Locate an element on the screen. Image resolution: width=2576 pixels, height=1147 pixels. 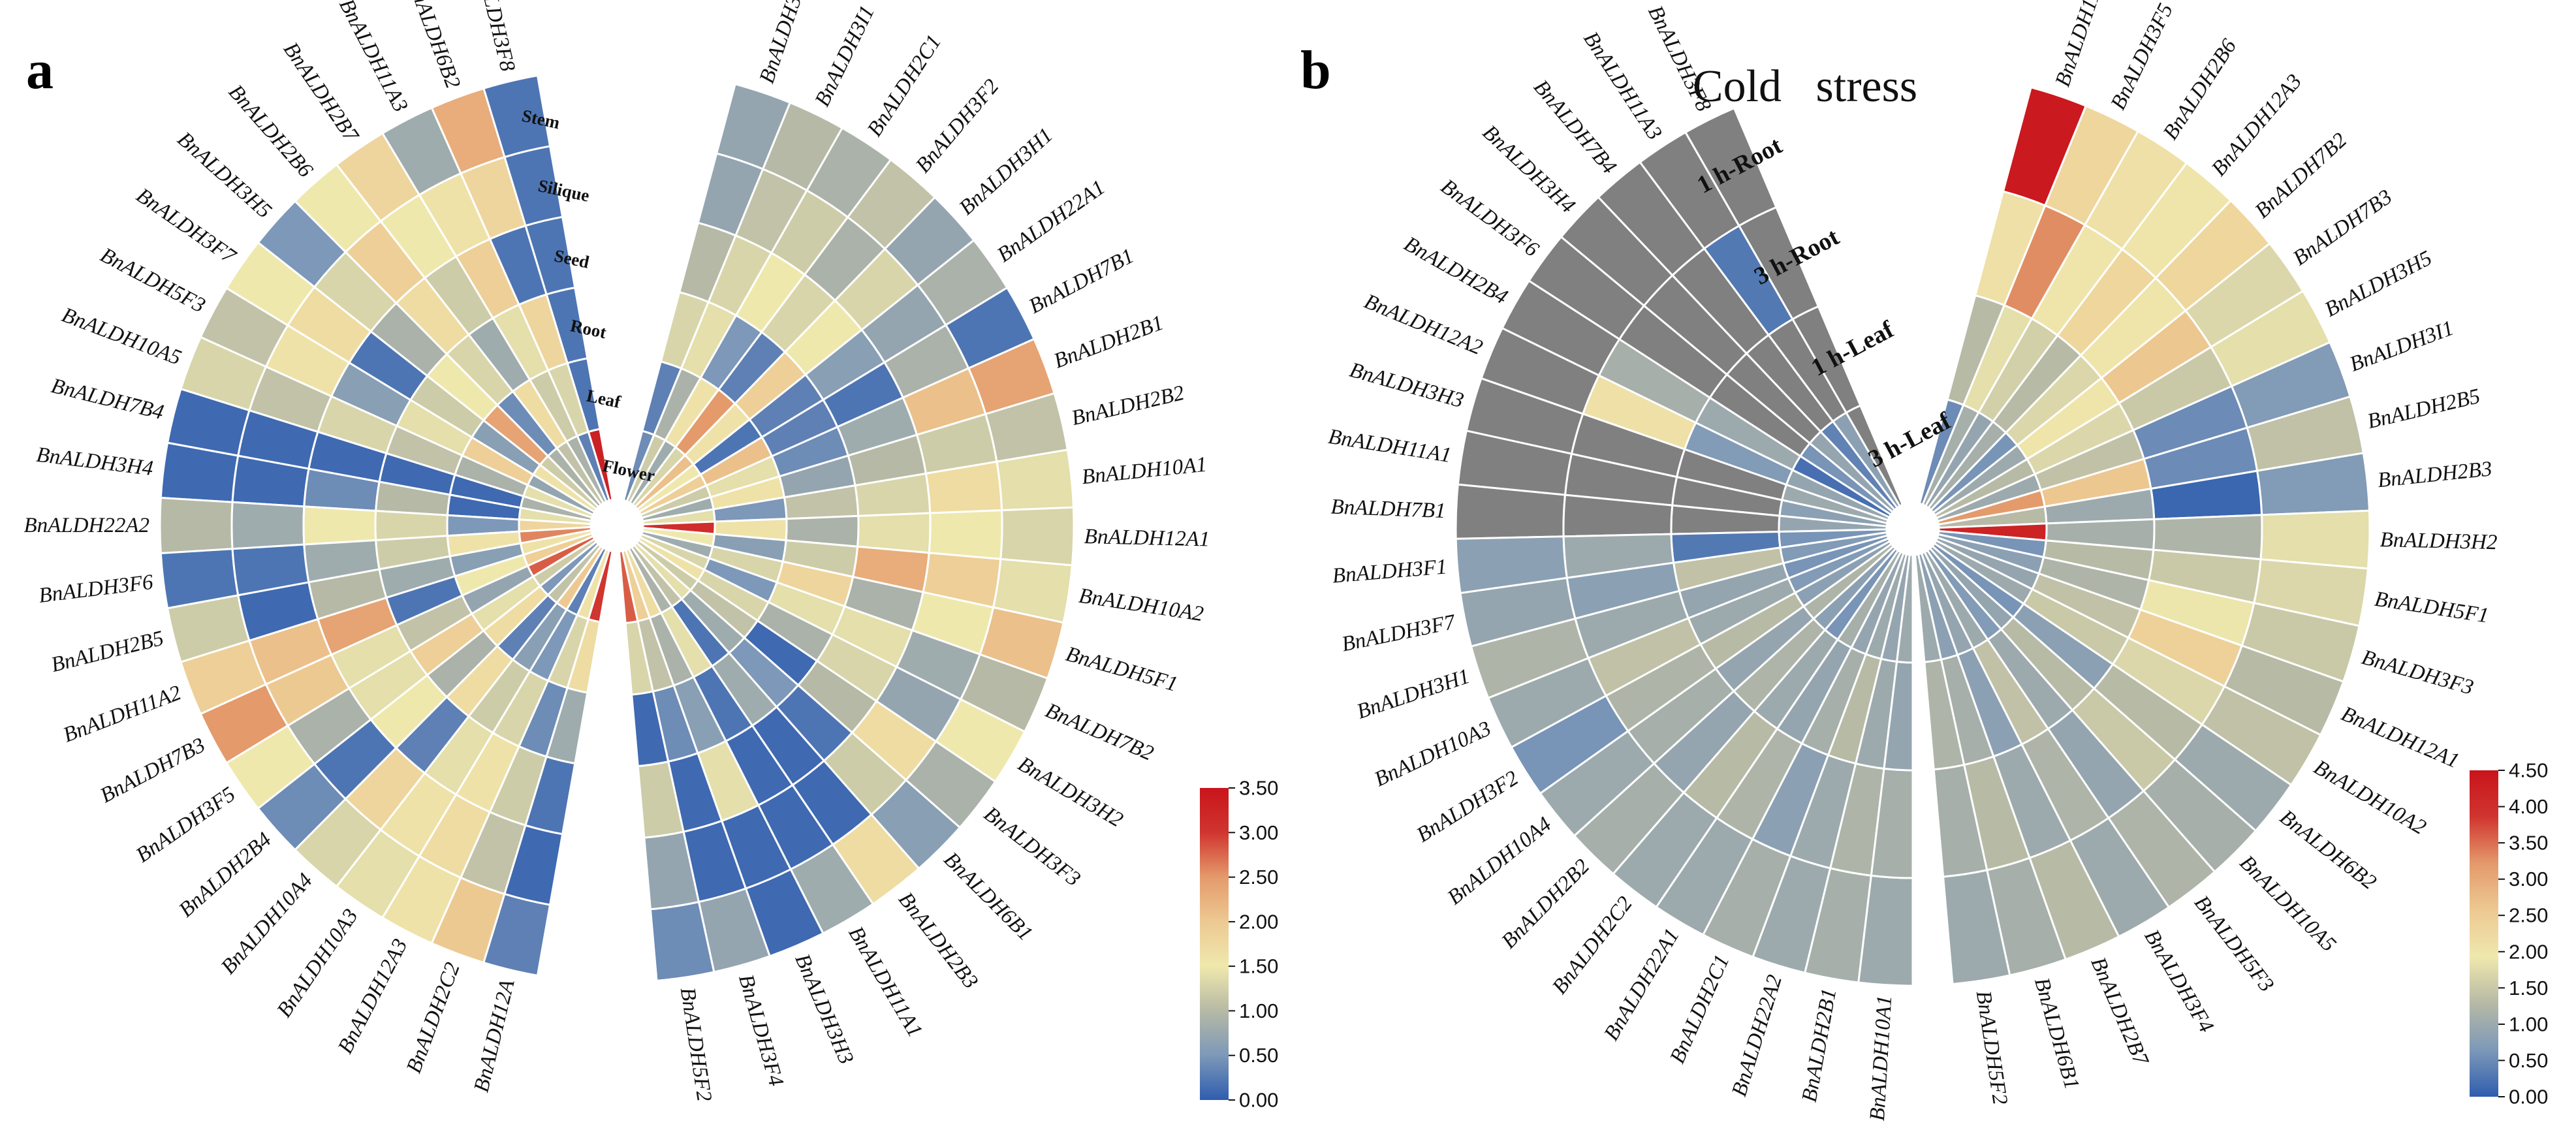
colorbar-tick-label: 1.00 is located at coordinates (1258, 1011).